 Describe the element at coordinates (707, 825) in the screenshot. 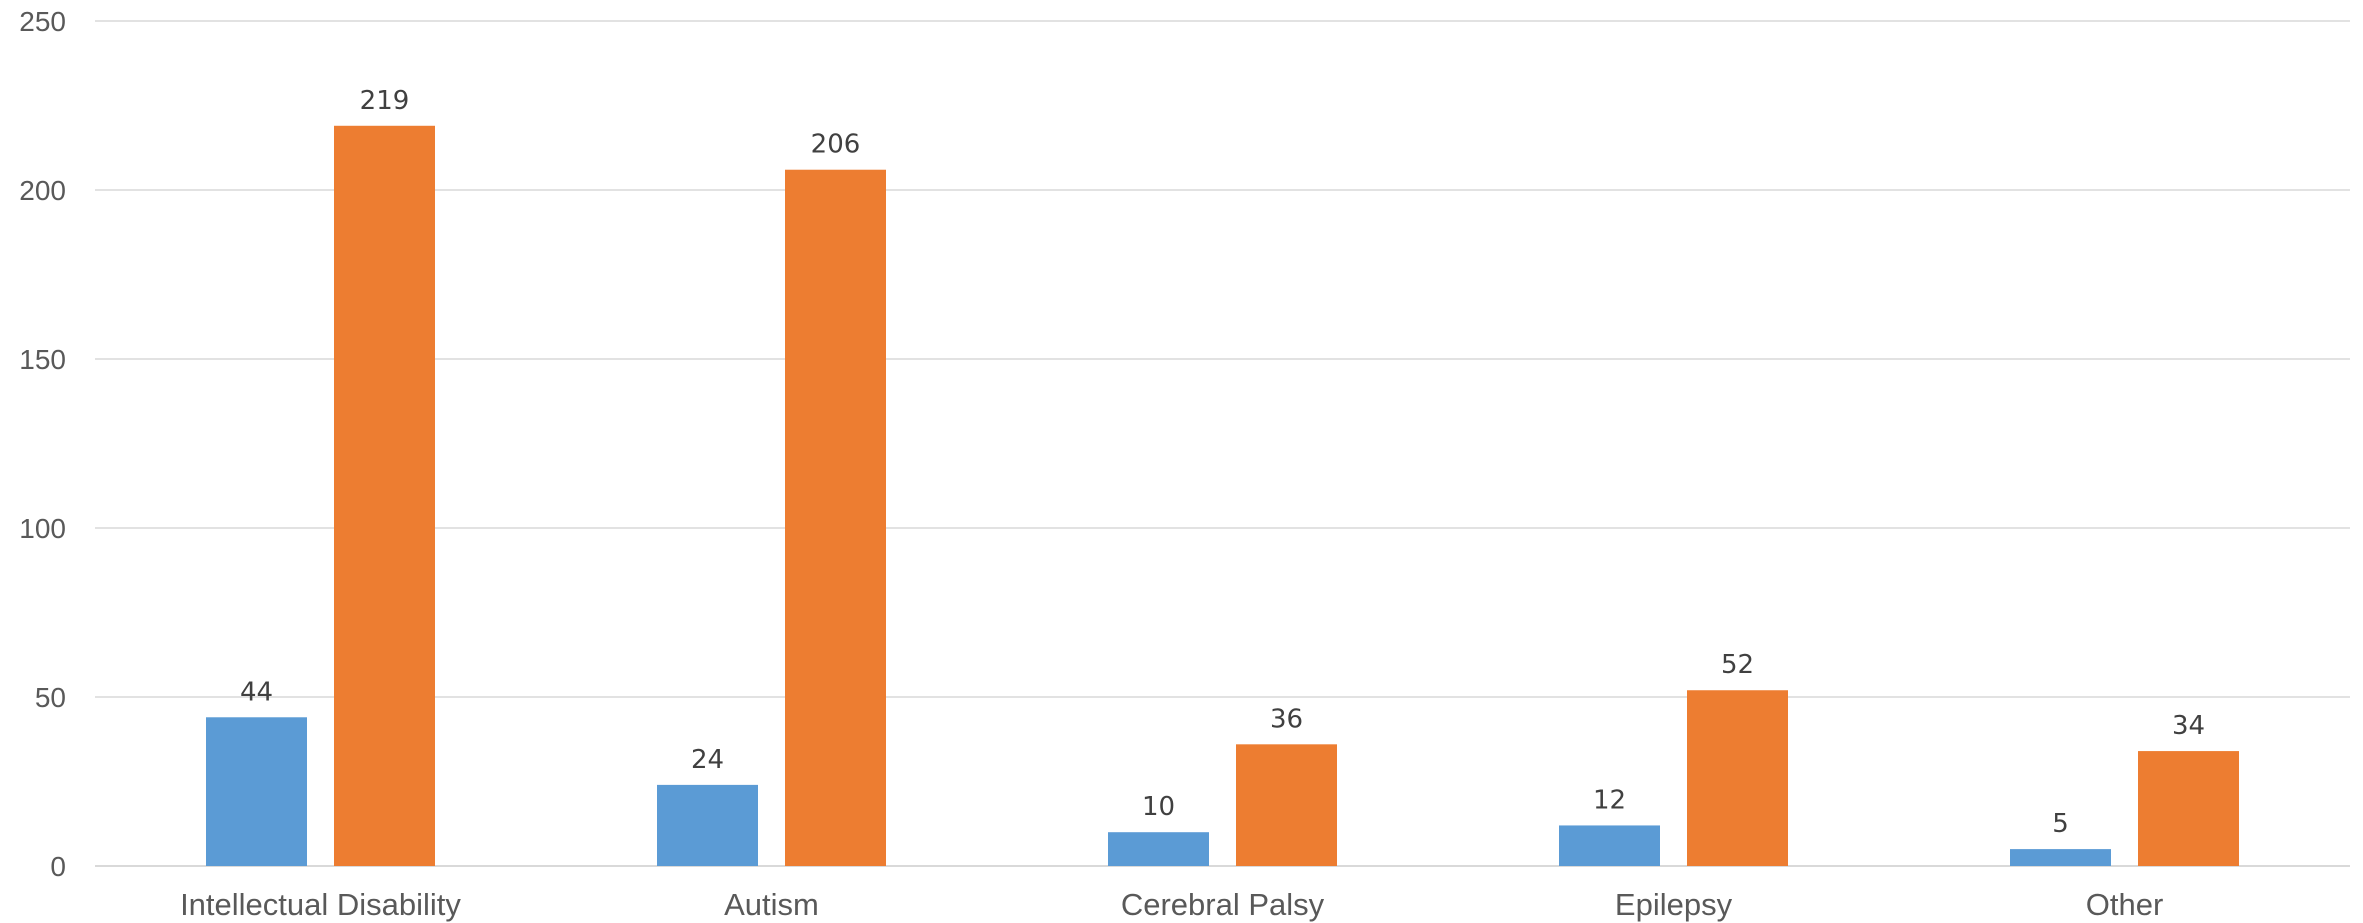

I see `bar-series1-autism` at that location.